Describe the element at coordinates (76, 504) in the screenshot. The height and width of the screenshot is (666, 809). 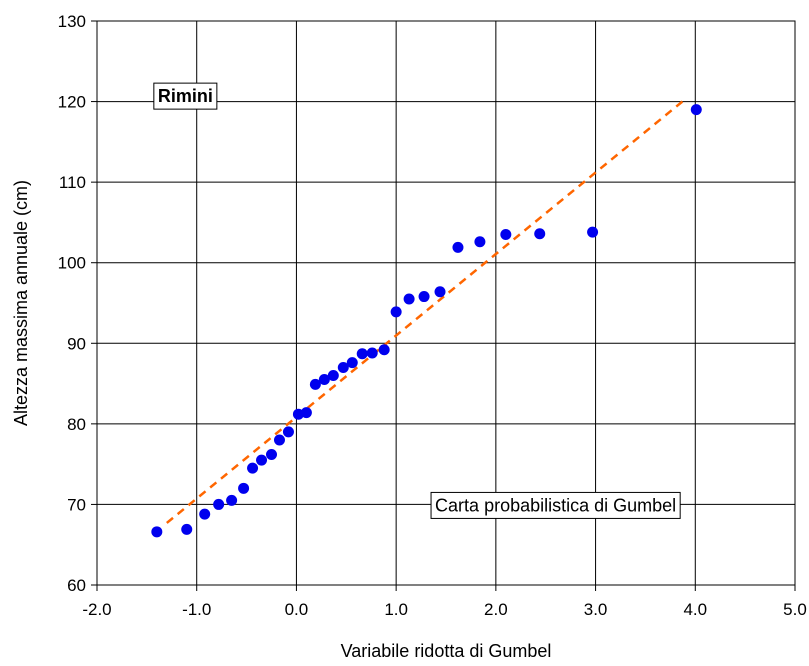
I see `y-tick-label: 70` at that location.